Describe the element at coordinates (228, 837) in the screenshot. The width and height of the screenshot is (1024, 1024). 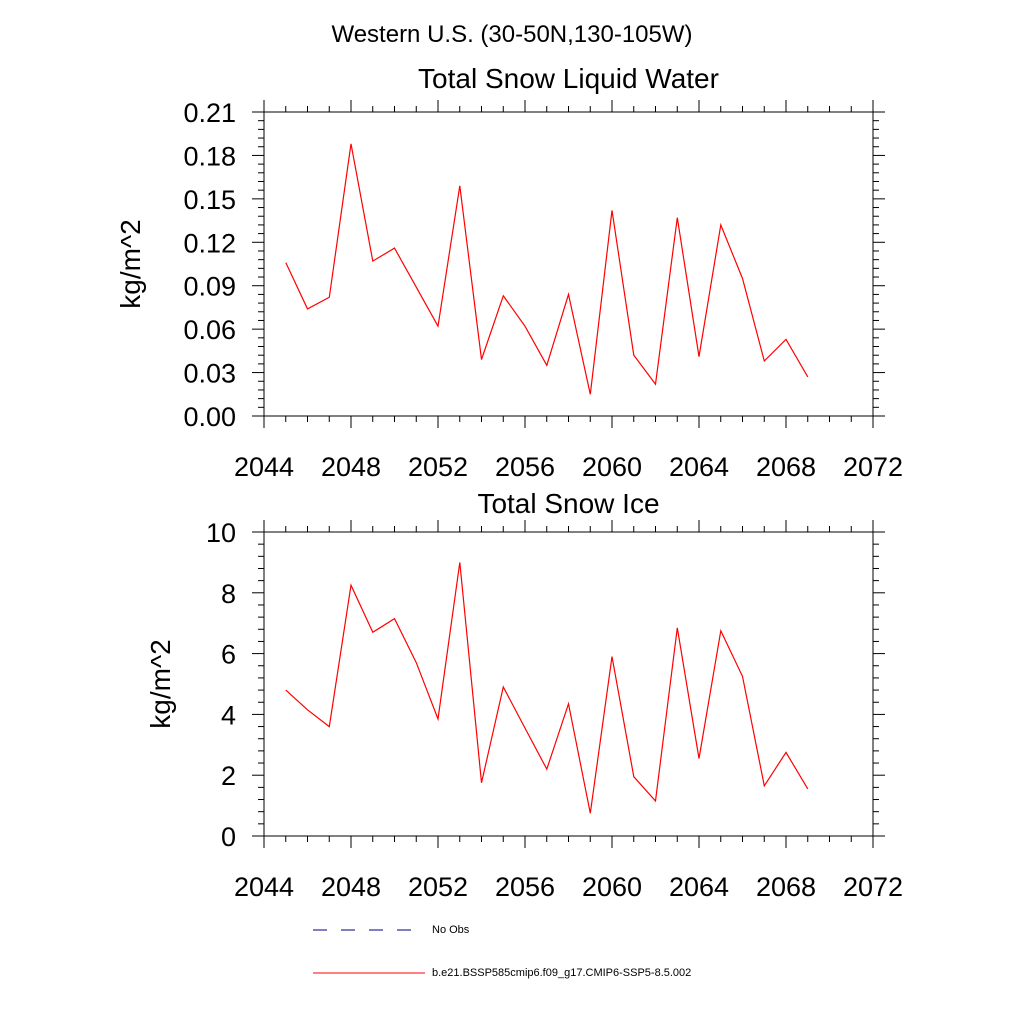
I see `y-tick-label: 0` at that location.